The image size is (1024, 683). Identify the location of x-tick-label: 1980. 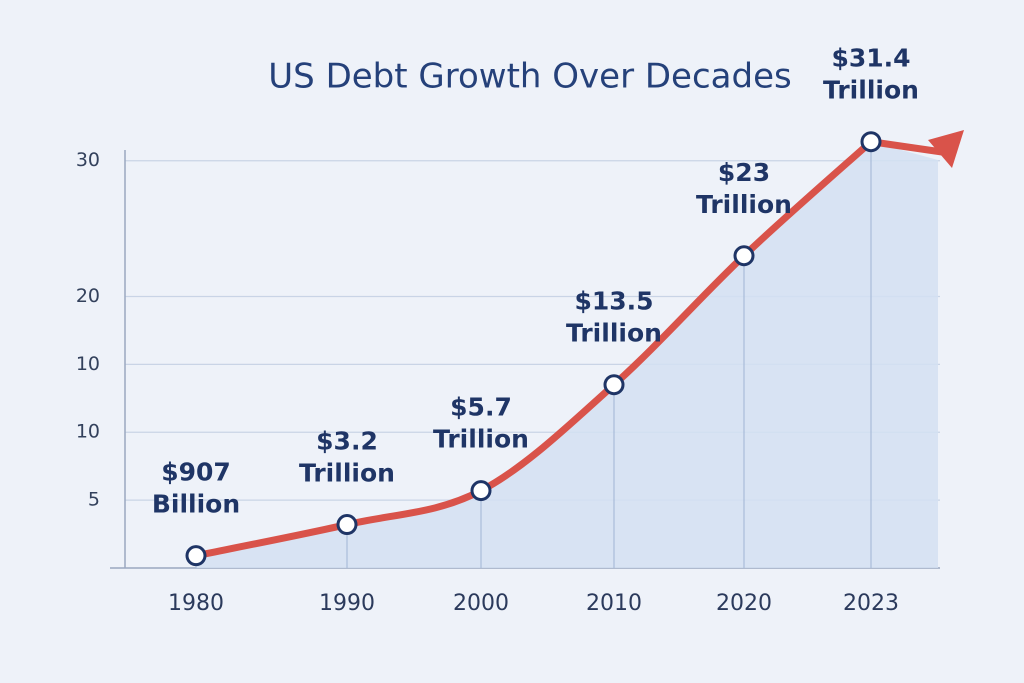
(196, 603).